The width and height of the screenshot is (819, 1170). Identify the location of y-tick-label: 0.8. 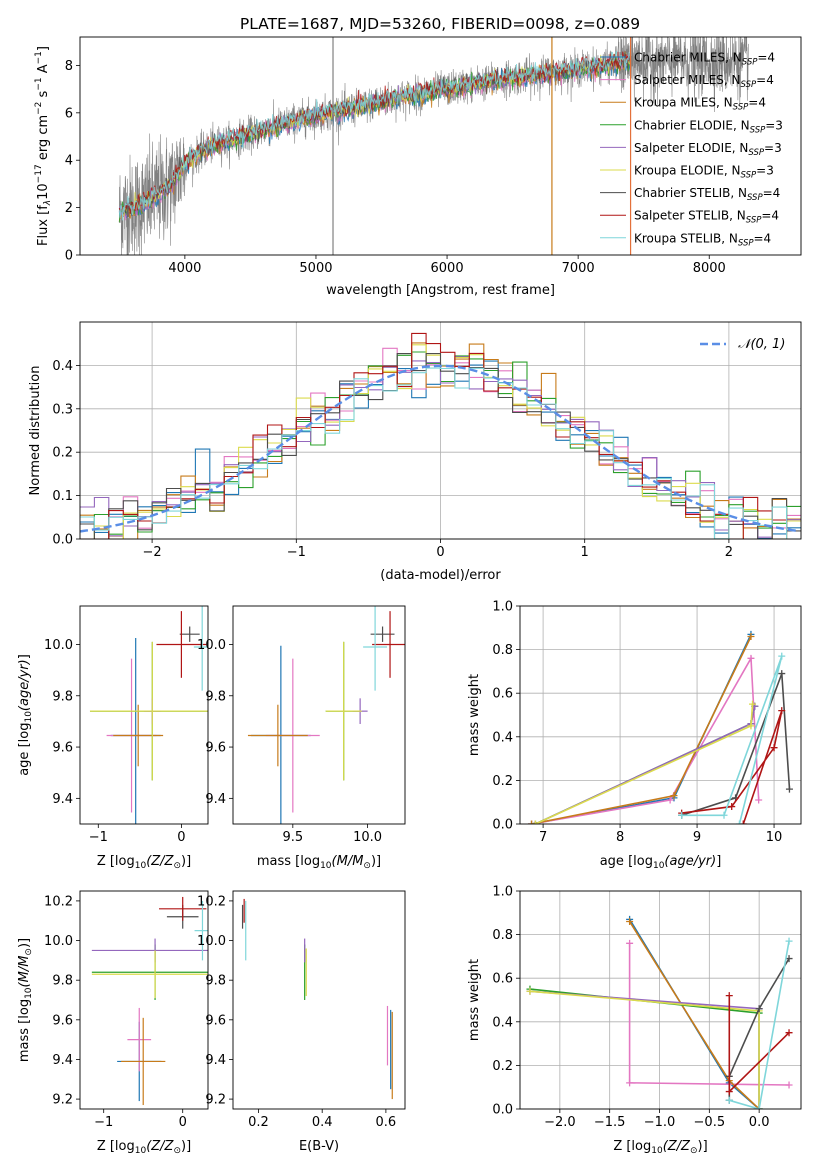
(502, 650).